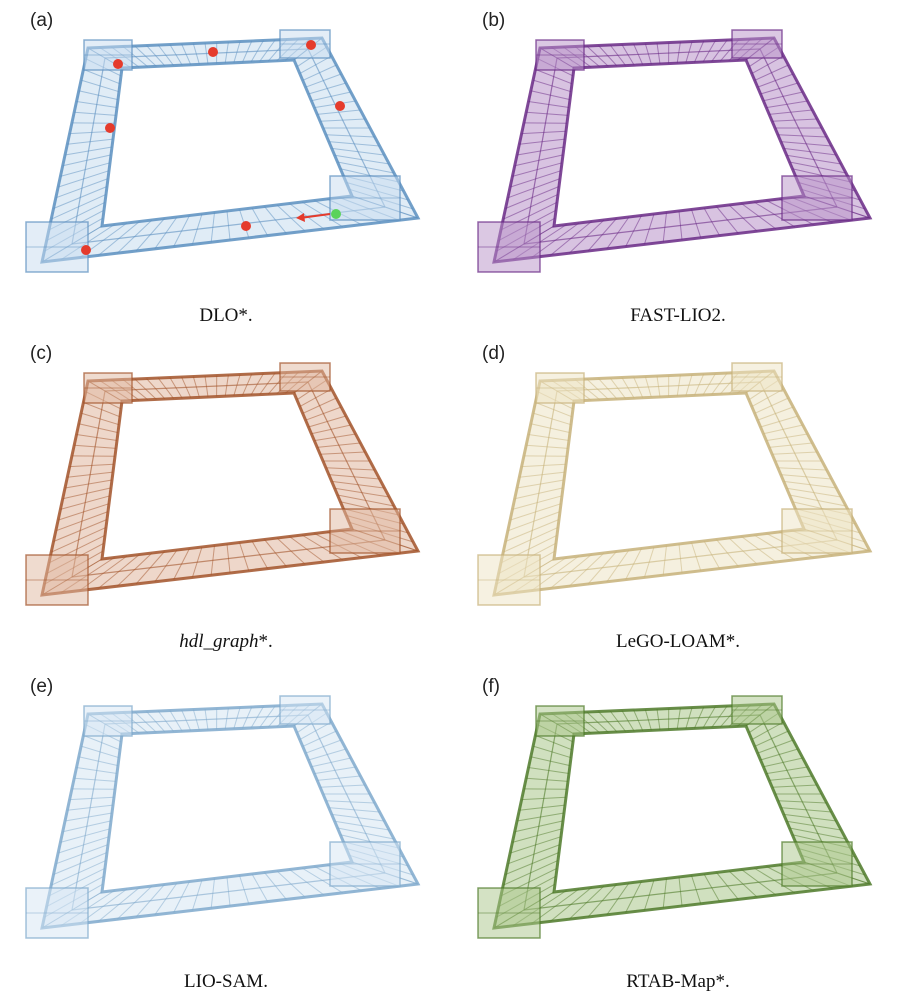 This screenshot has height=1000, width=904. I want to click on panel-label-f: (f), so click(491, 686).